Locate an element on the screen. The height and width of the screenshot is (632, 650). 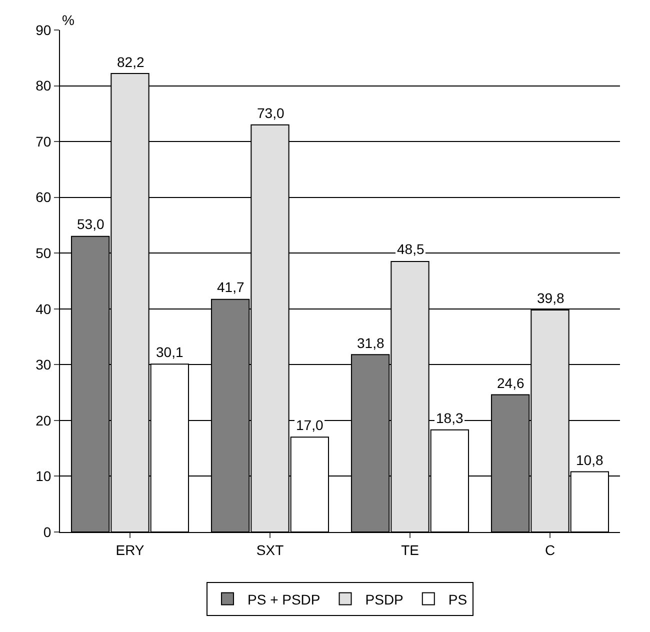
data-label: 41,7 is located at coordinates (230, 287).